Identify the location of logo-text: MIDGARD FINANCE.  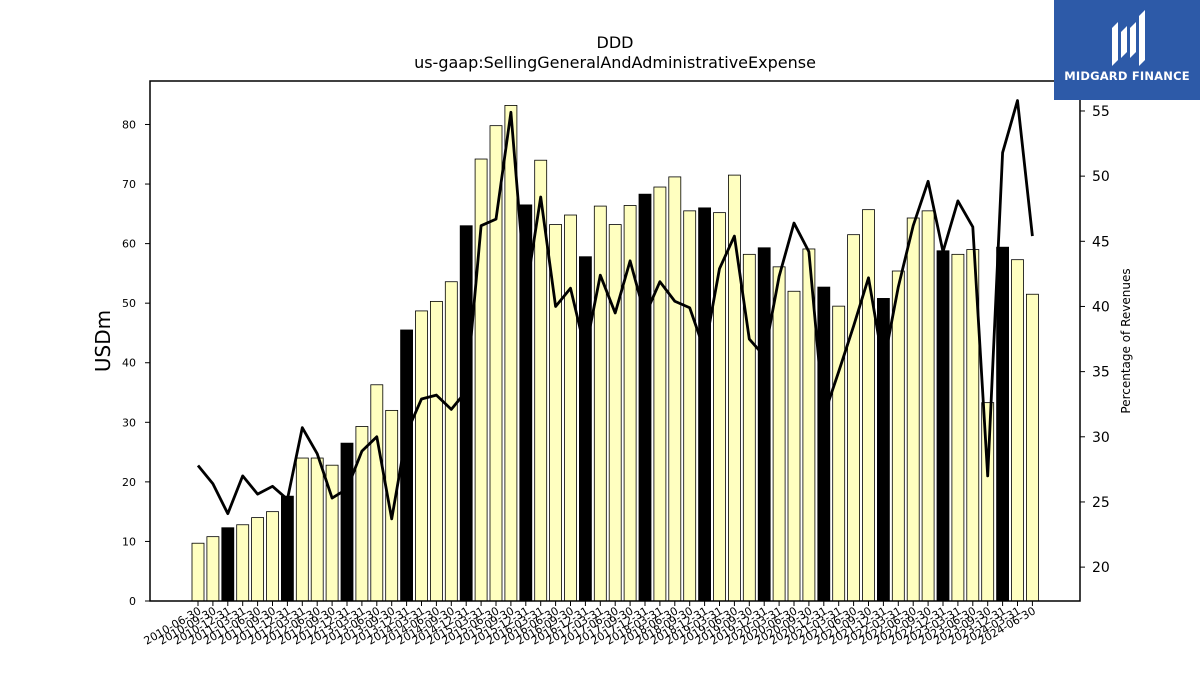
(1127, 76).